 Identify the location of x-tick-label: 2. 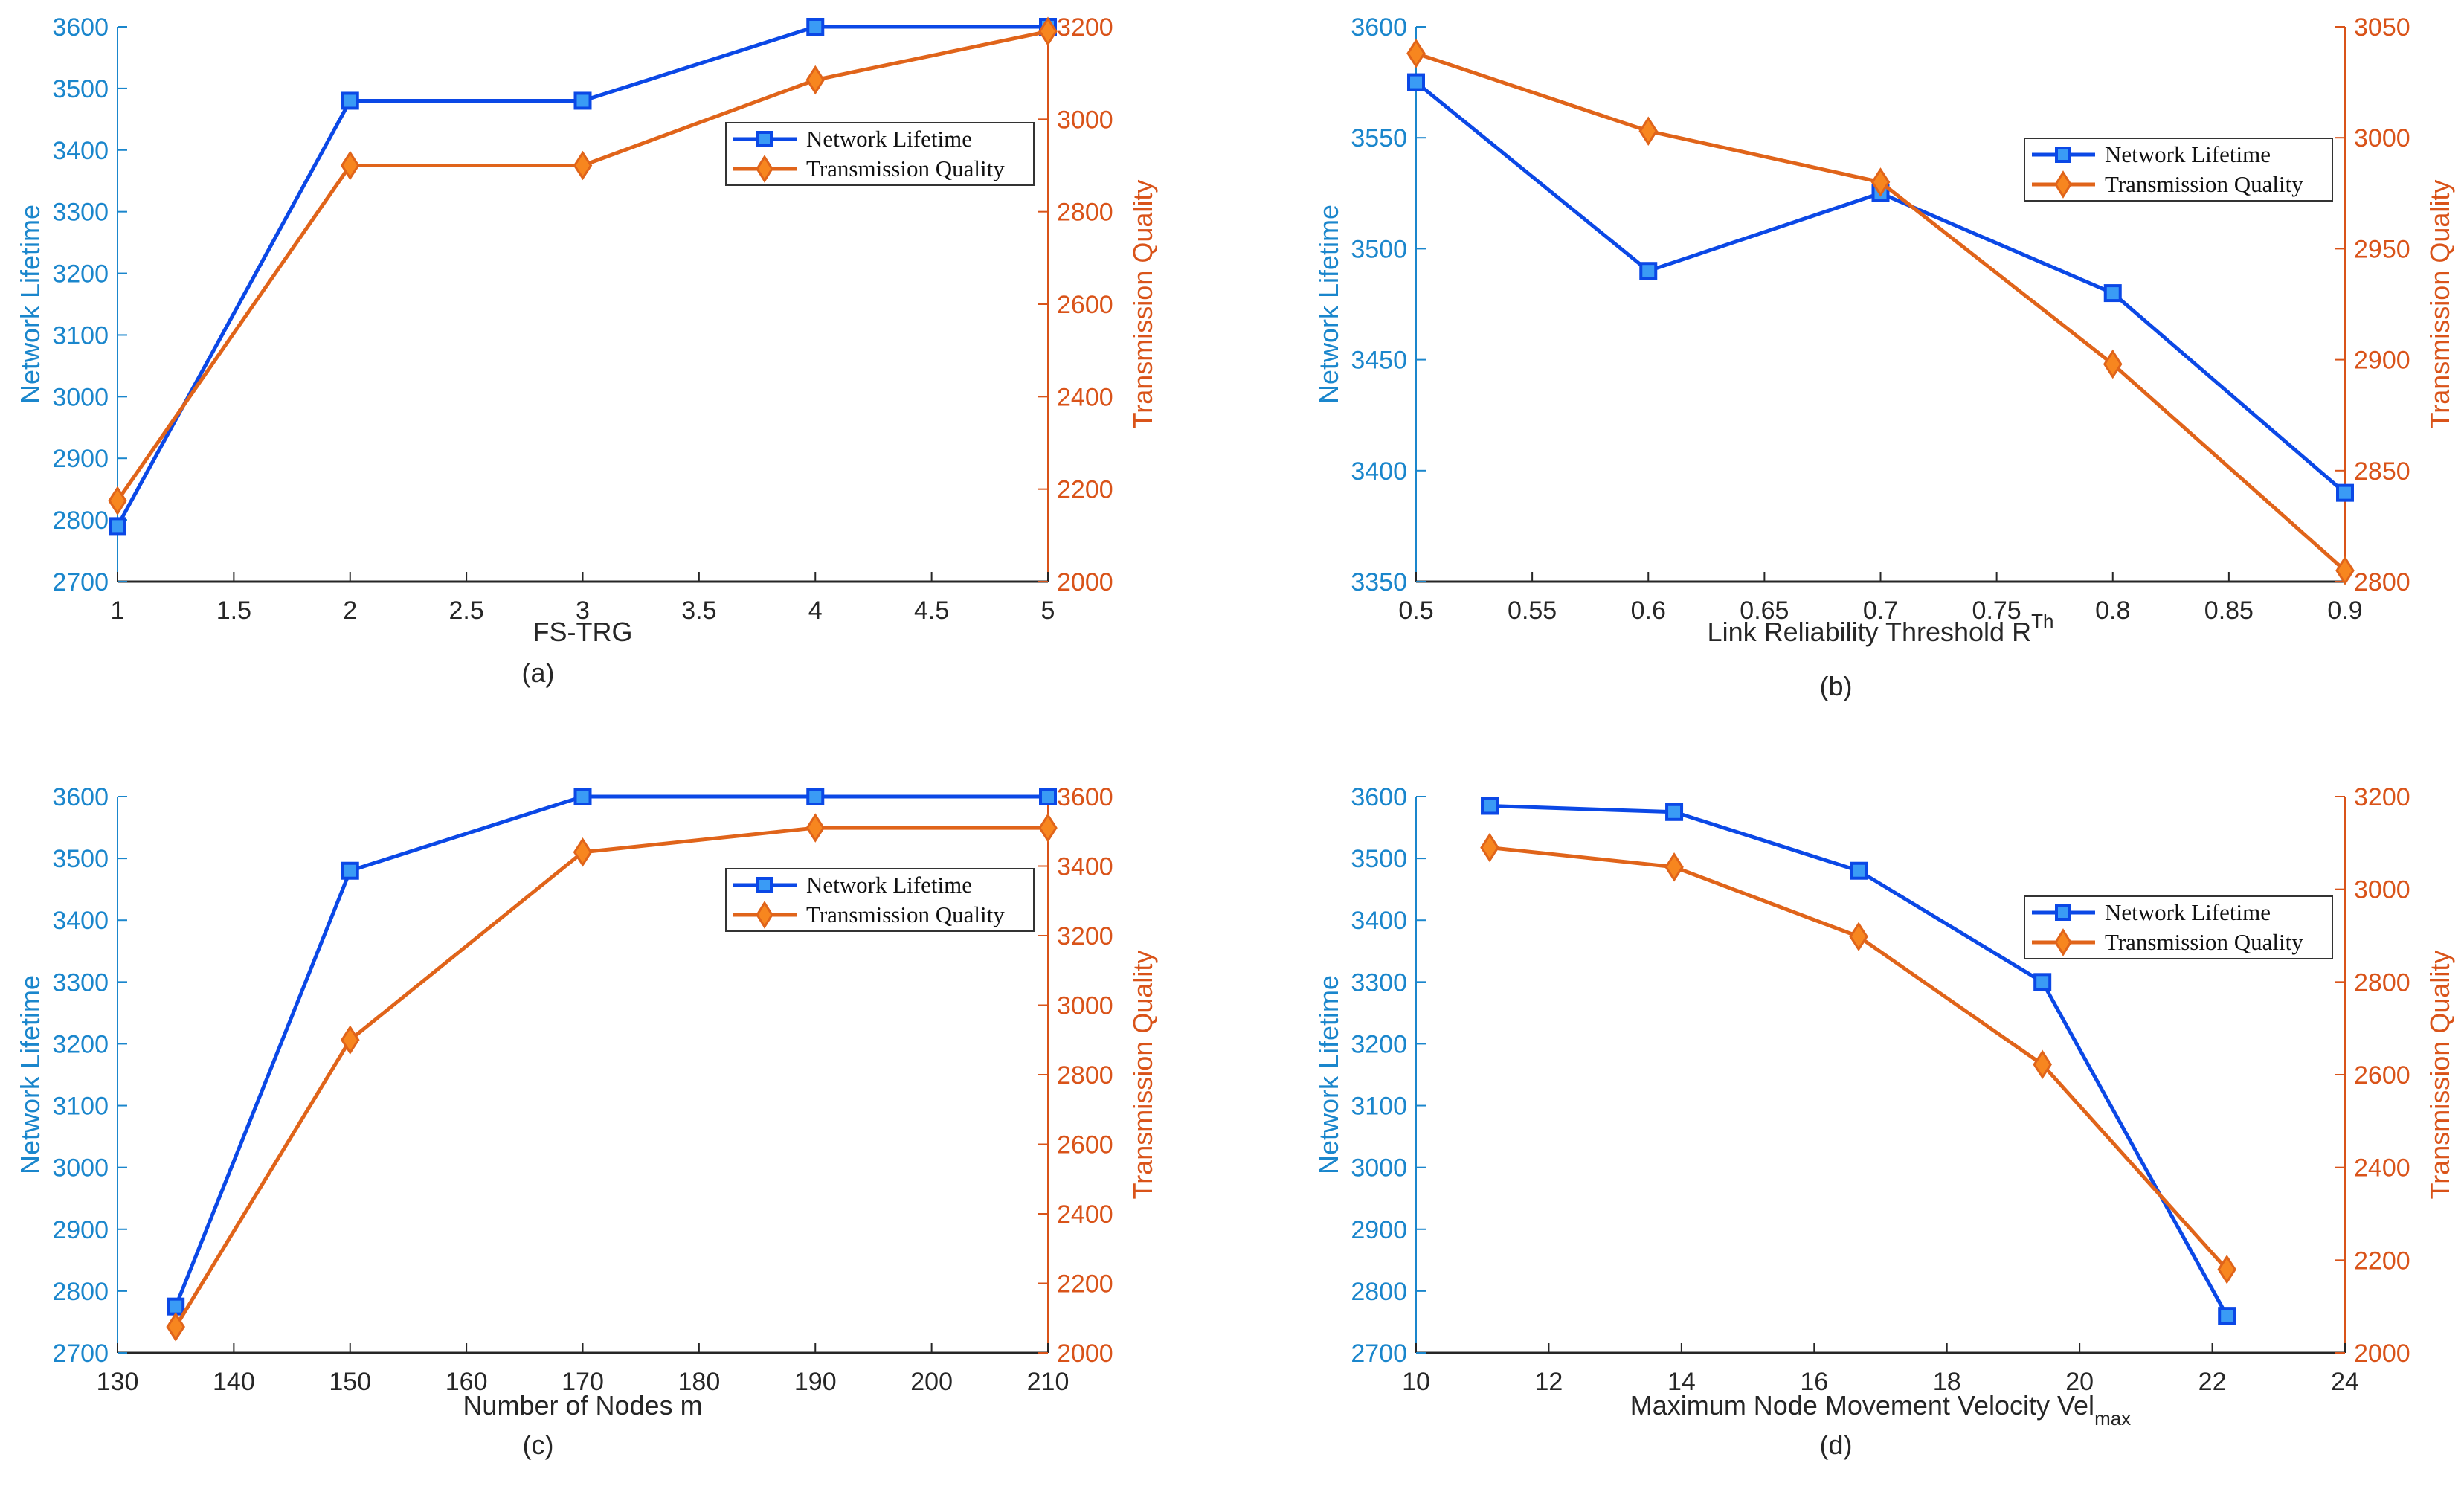
(350, 610).